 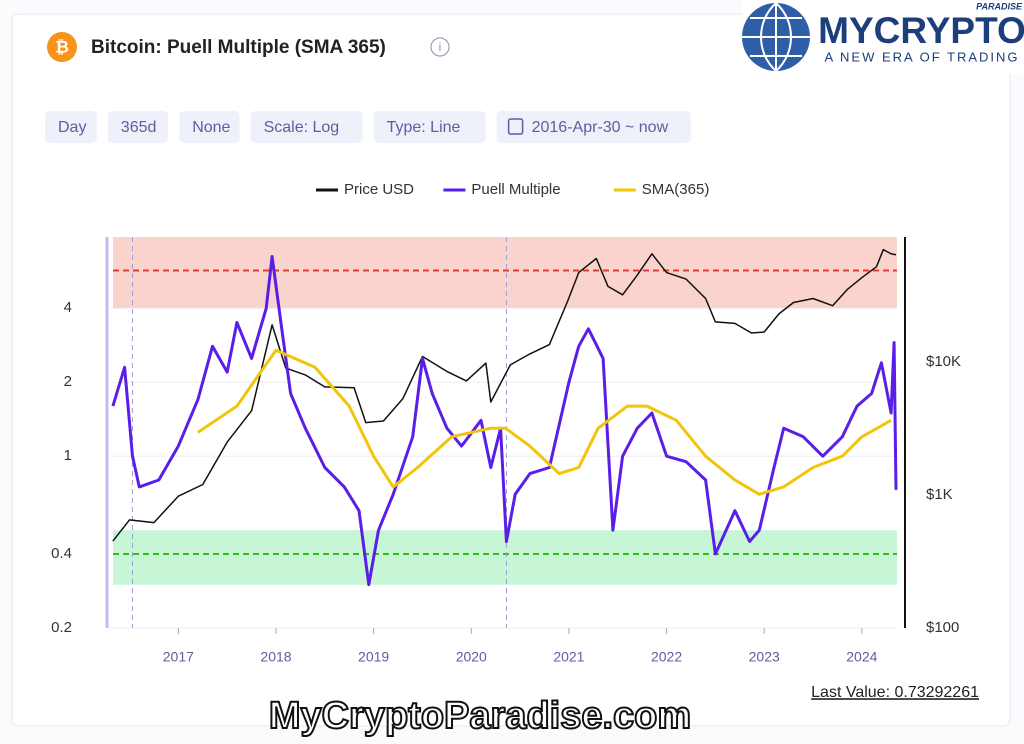 What do you see at coordinates (471, 657) in the screenshot?
I see `x-tick-label: 2020` at bounding box center [471, 657].